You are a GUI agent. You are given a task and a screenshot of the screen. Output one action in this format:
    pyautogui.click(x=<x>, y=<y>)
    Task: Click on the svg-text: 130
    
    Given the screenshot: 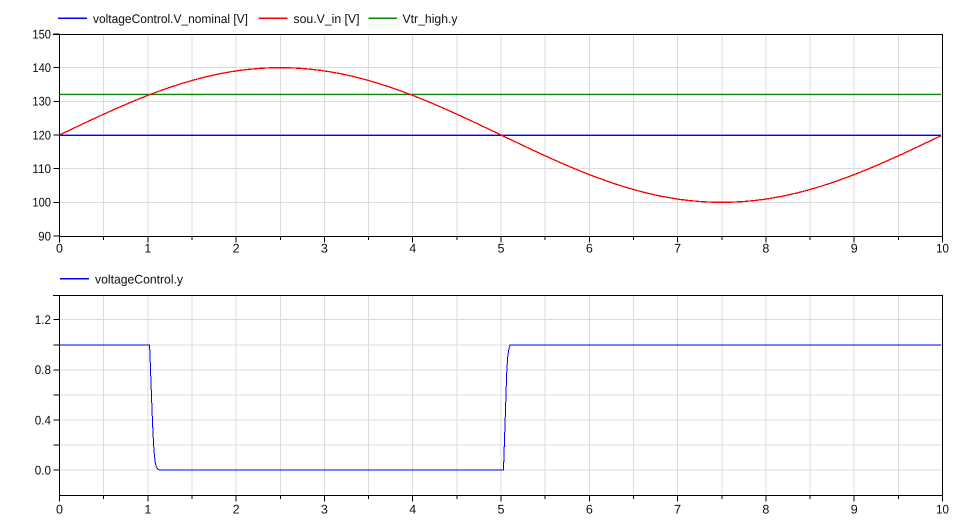 What is the action you would take?
    pyautogui.click(x=41, y=102)
    